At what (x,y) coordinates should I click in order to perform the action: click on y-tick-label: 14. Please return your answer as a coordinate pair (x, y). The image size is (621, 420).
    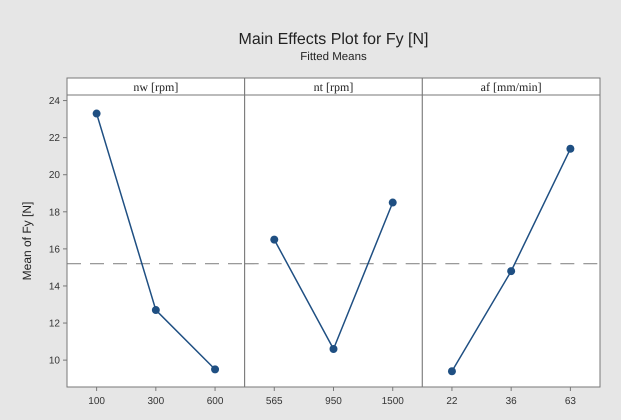
    Looking at the image, I should click on (54, 286).